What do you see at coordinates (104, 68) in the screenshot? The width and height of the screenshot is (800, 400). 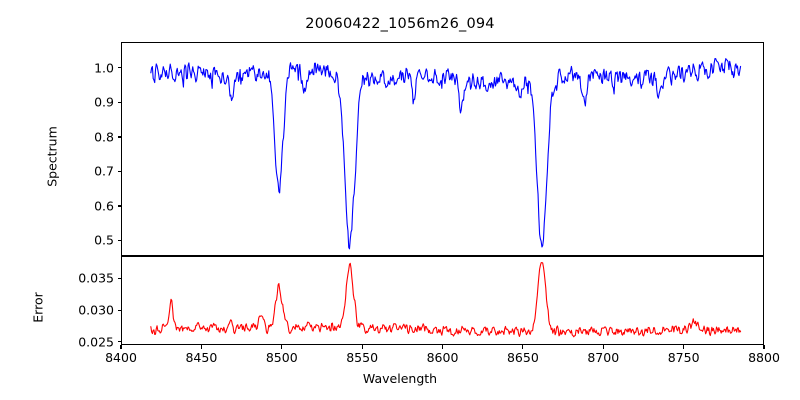 I see `y-tick-label: 1.0` at bounding box center [104, 68].